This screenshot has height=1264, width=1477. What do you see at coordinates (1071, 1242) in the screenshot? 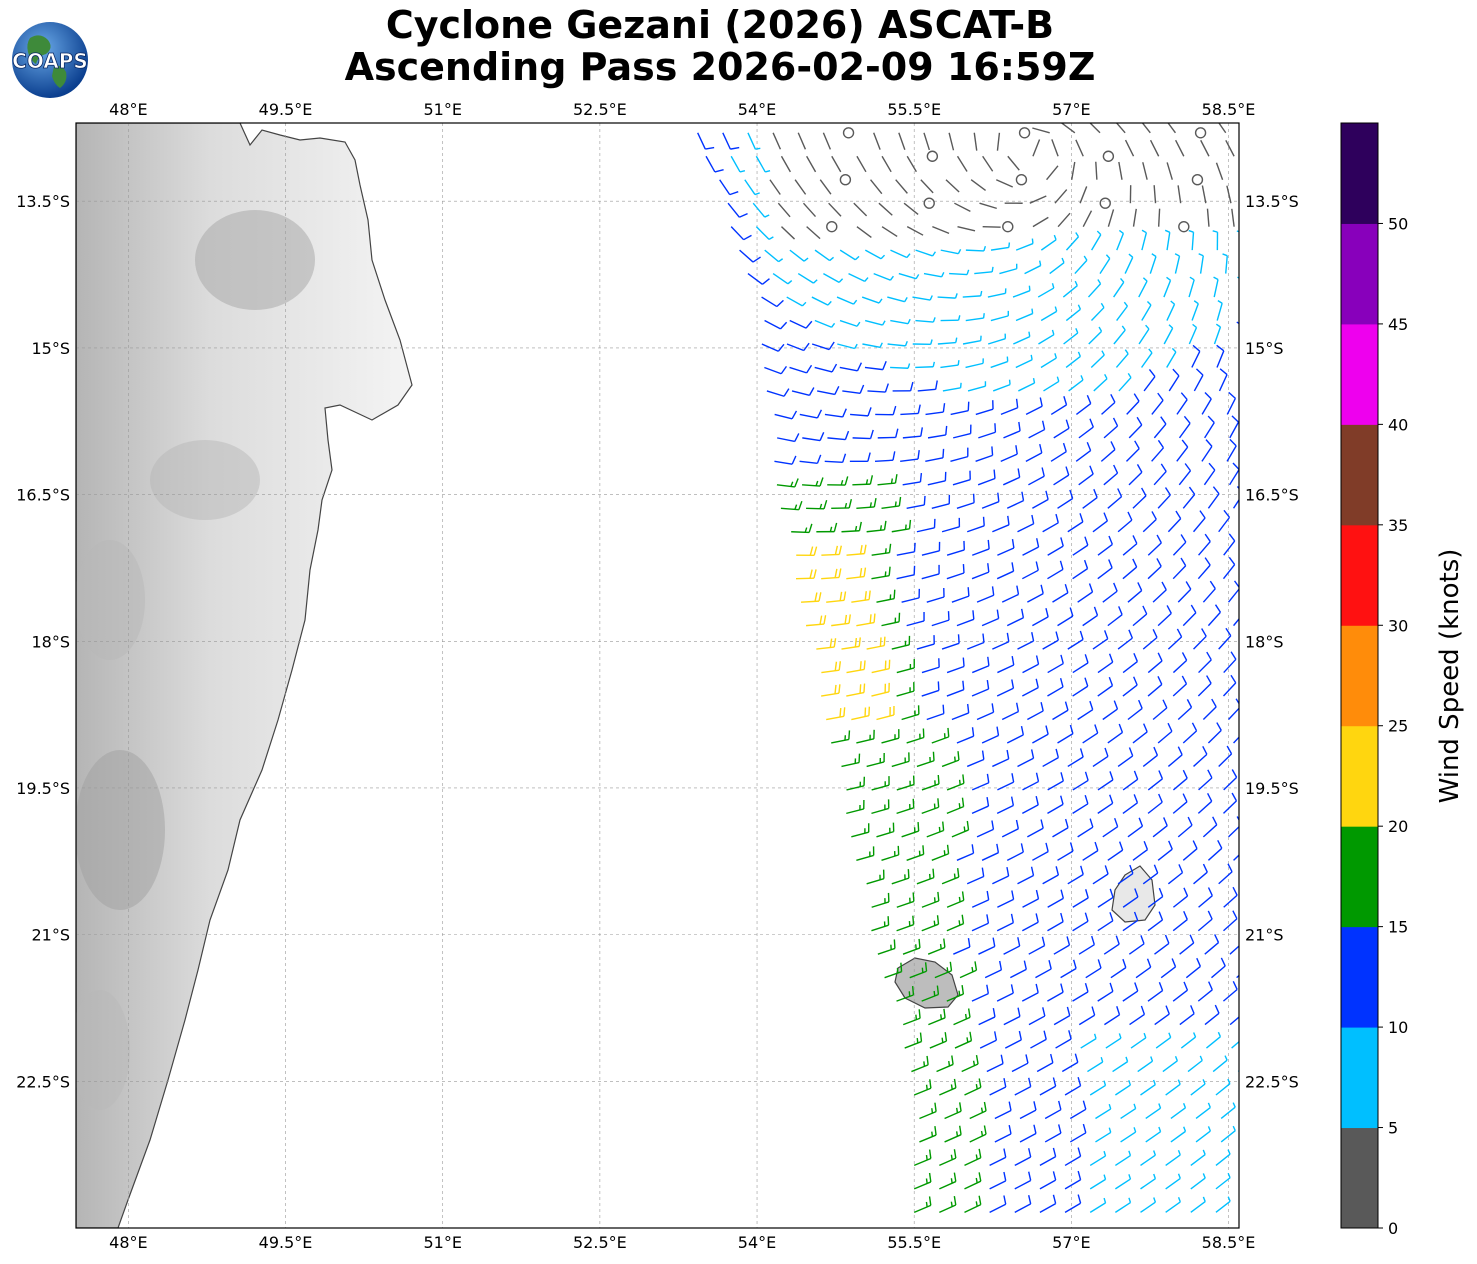
I see `lon-tick-label-bottom: 57°E` at bounding box center [1071, 1242].